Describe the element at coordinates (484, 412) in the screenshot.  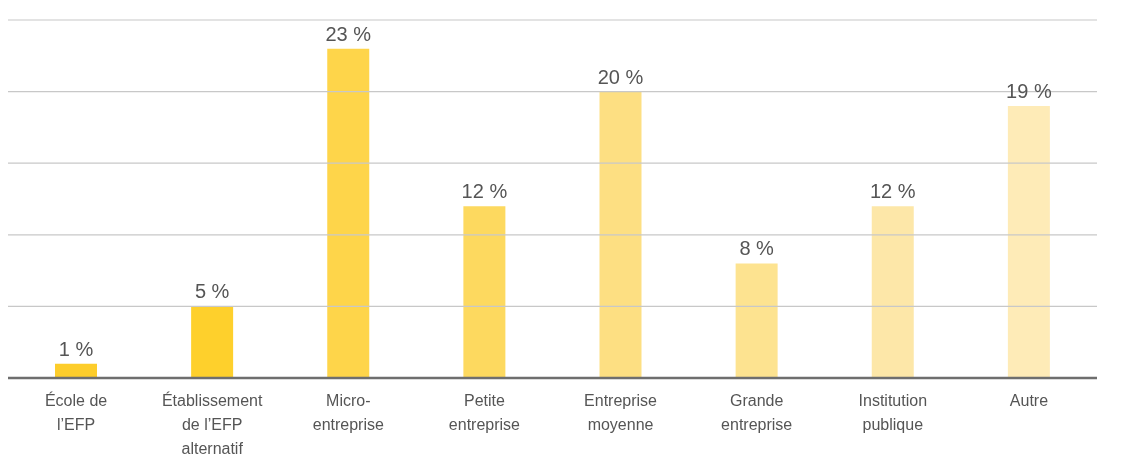
I see `x-tick-label: Petite entreprise` at that location.